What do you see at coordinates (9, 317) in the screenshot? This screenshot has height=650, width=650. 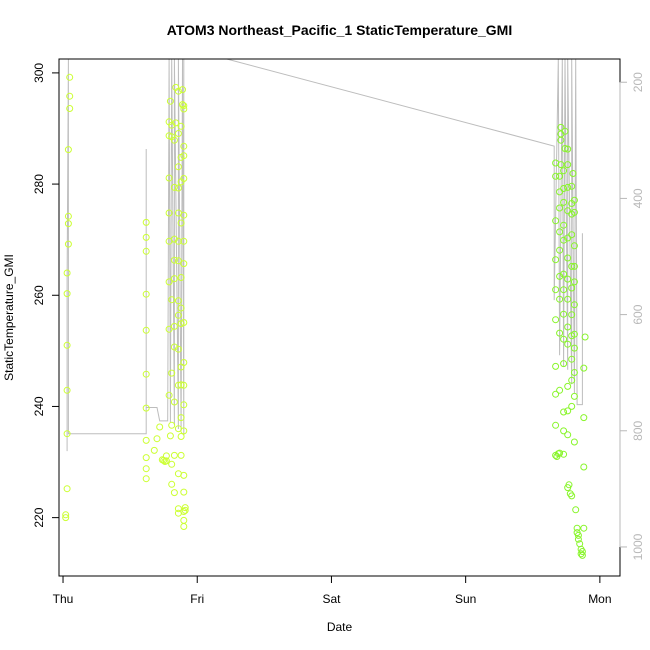 I see `y-axis-label: StaticTemperature_GMI` at bounding box center [9, 317].